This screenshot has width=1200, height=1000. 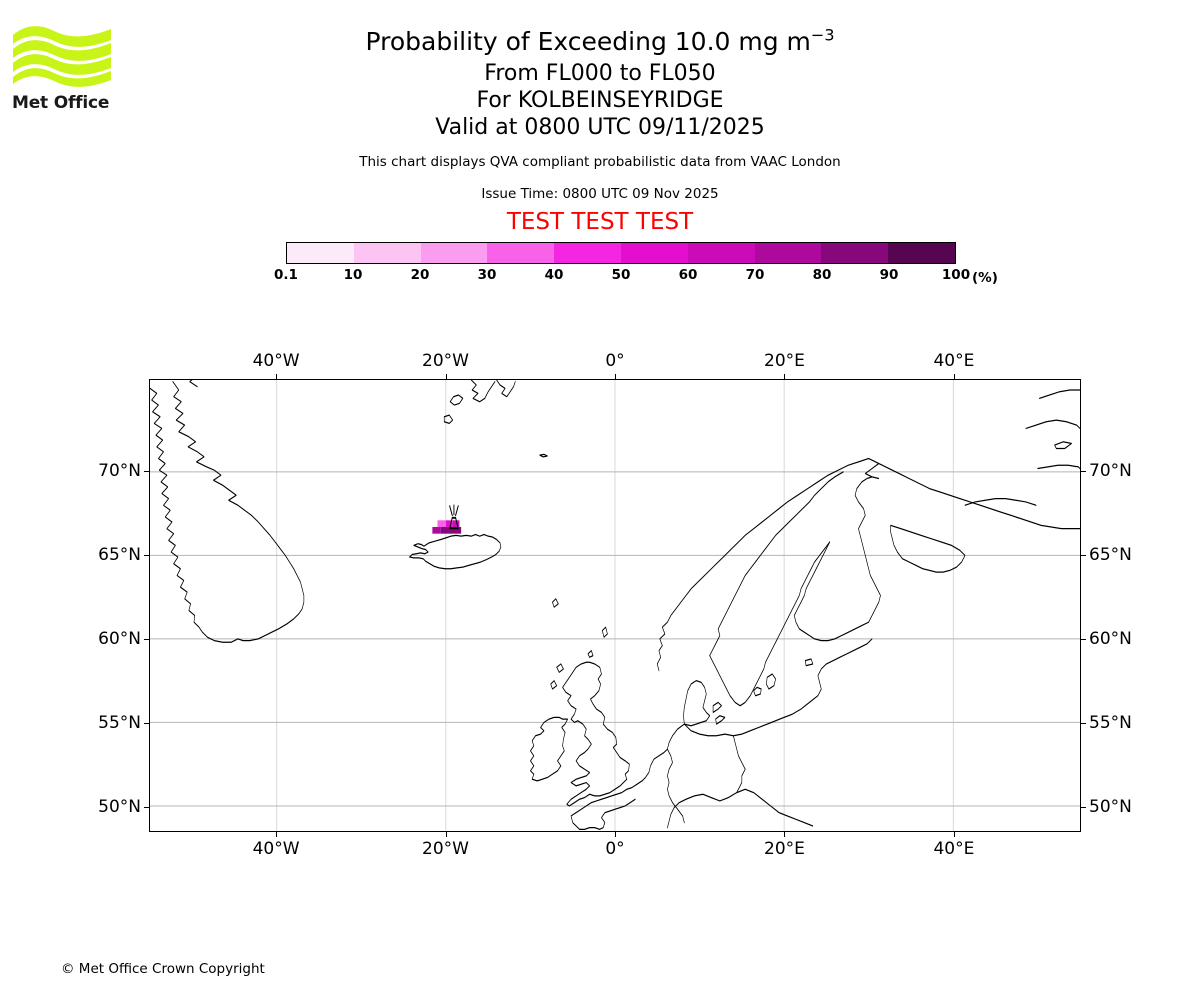 I want to click on page-title: Probability of Exceeding 10.0 mg m−3, so click(x=600, y=42).